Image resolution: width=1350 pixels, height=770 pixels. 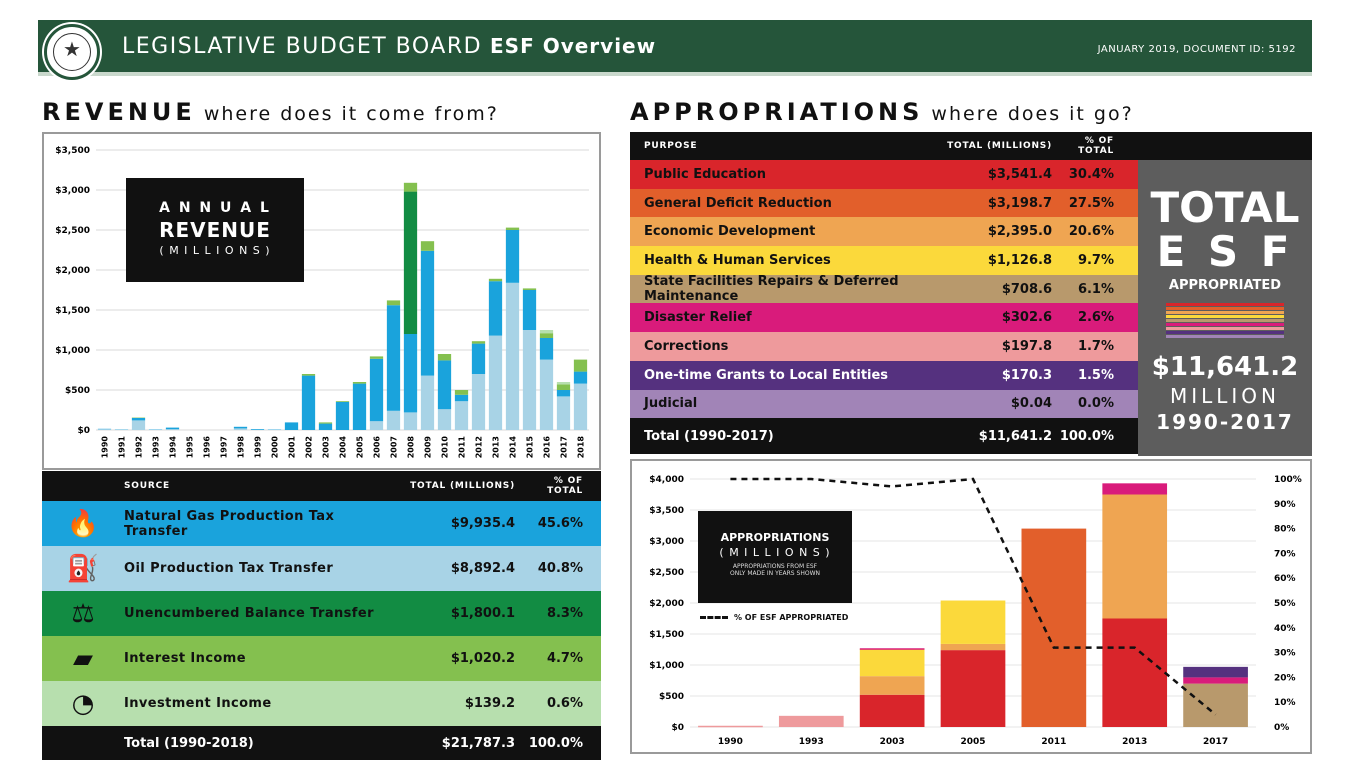 I want to click on x-tick-label: 2006, so click(x=377, y=447).